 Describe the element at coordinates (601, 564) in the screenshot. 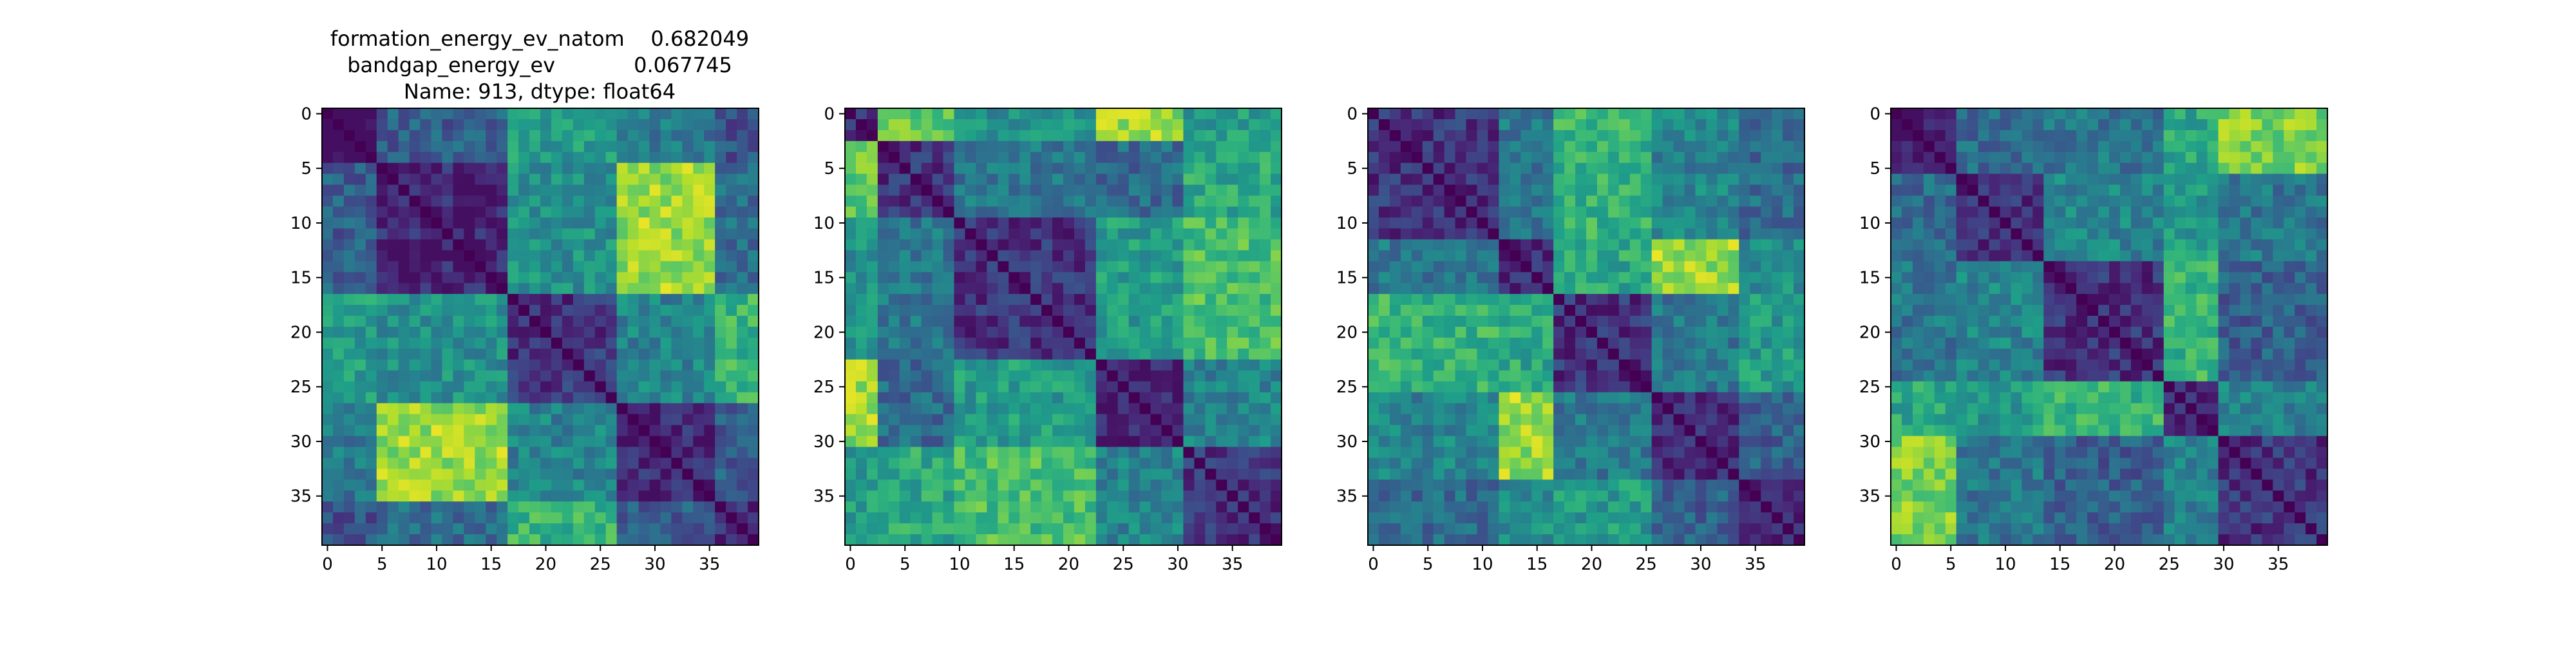

I see `x-tick-label: 25` at that location.